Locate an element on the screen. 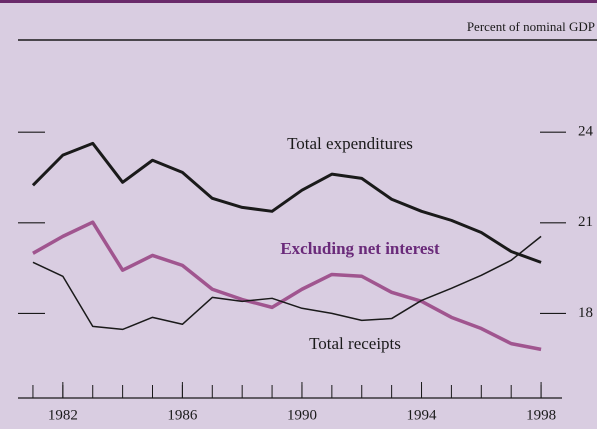  x-tick-label: 1986 is located at coordinates (182, 415).